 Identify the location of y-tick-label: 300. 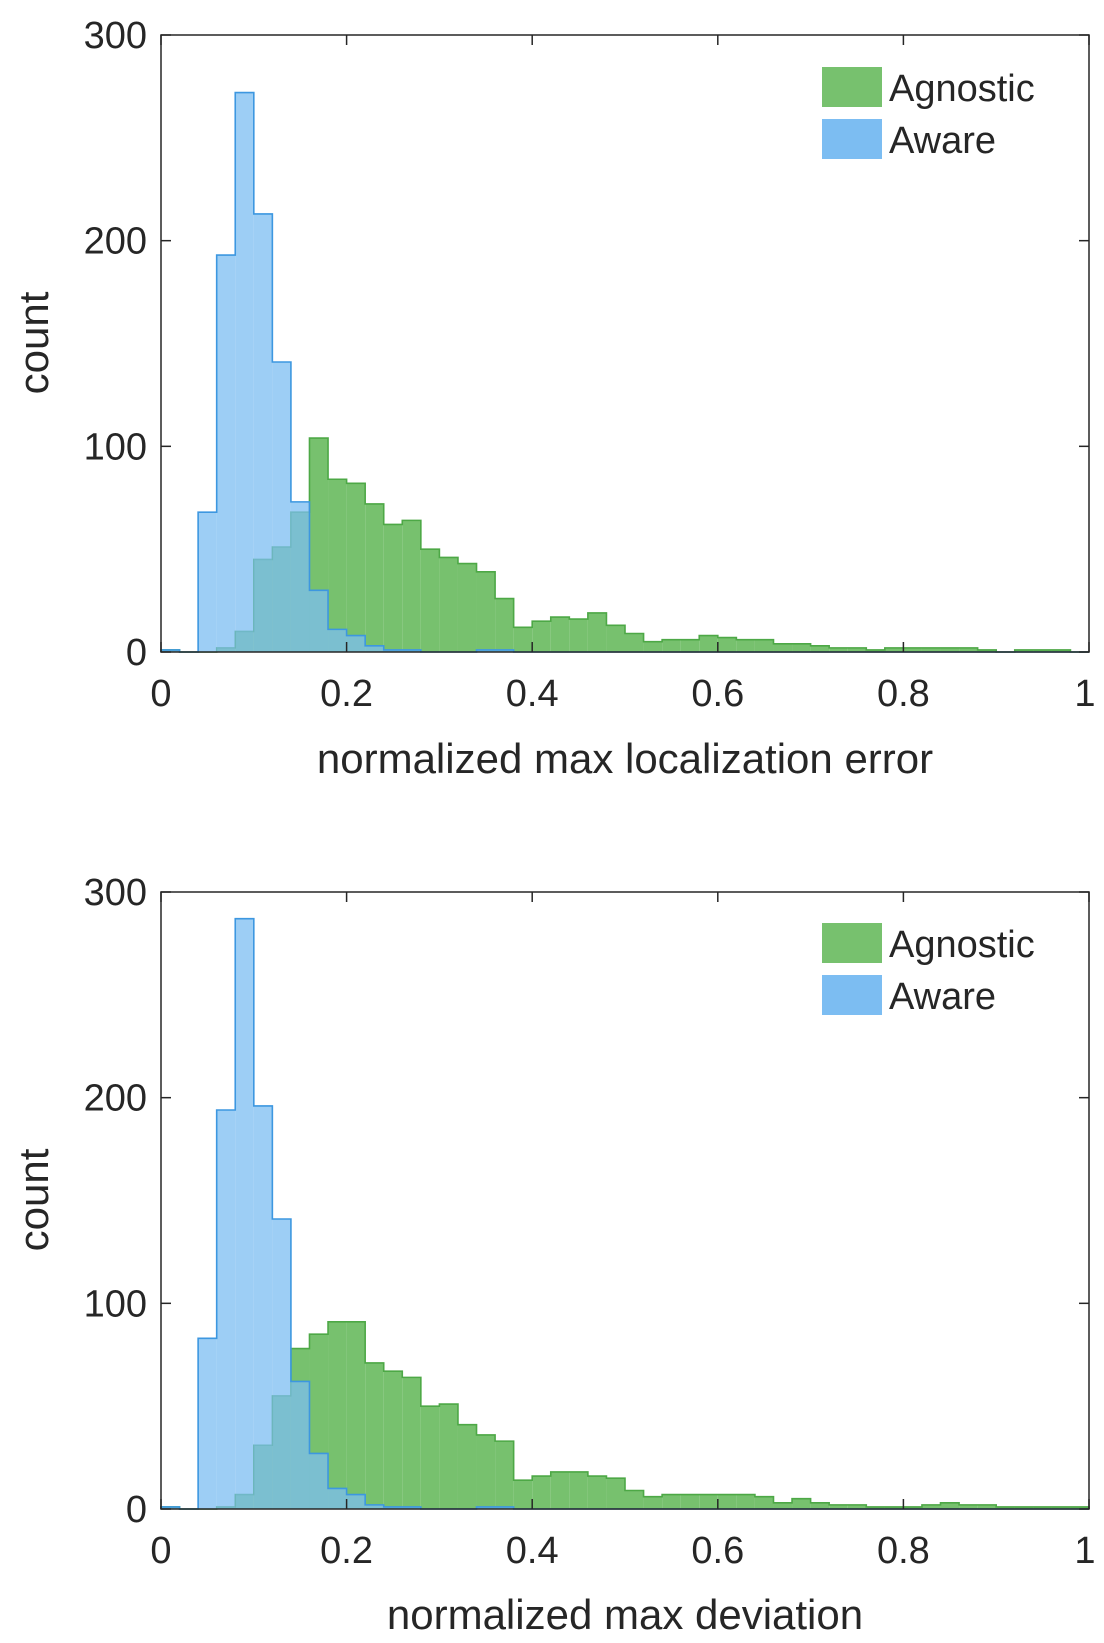
(115, 36).